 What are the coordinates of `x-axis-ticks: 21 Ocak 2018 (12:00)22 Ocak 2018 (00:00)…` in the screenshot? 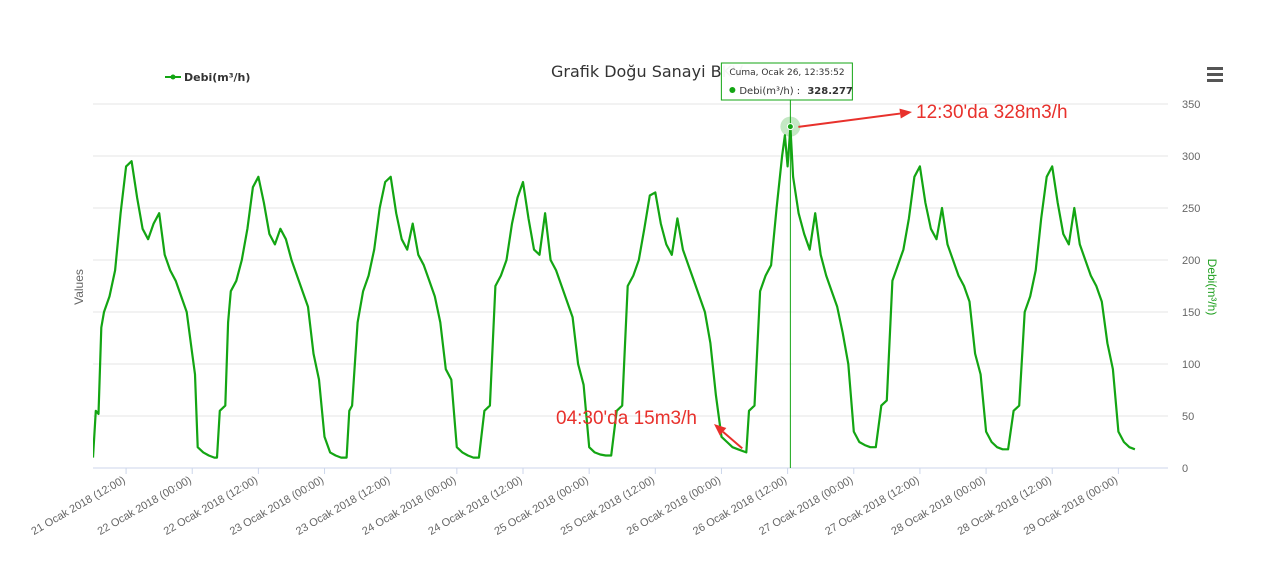 It's located at (574, 503).